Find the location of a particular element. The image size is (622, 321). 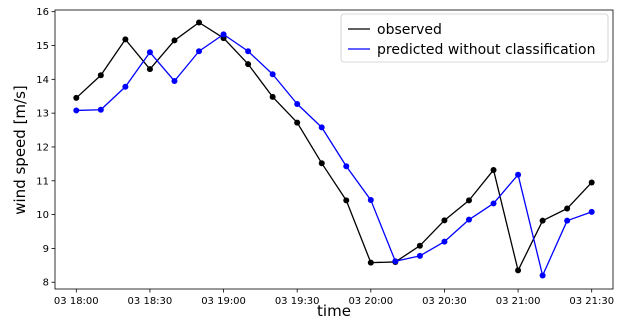

x-tick-label: 03 18:30 is located at coordinates (150, 301).